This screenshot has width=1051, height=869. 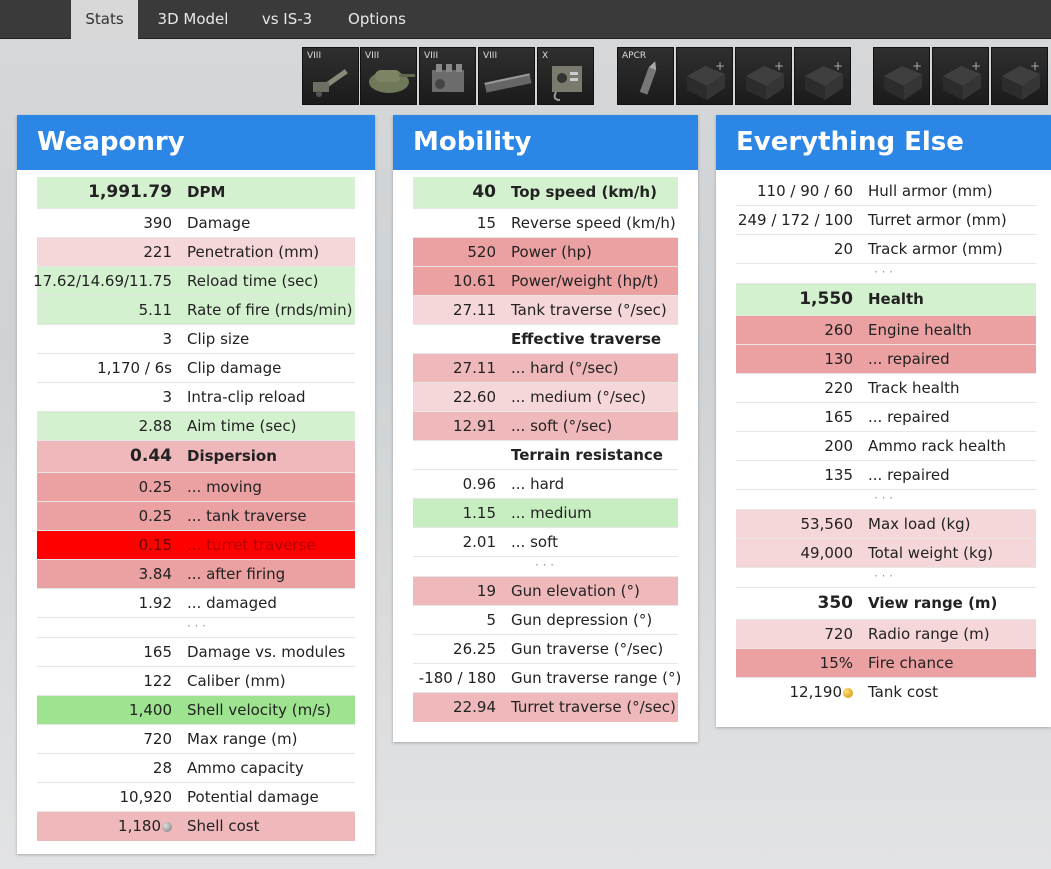 I want to click on module-slot-turret: VIII, so click(x=388, y=76).